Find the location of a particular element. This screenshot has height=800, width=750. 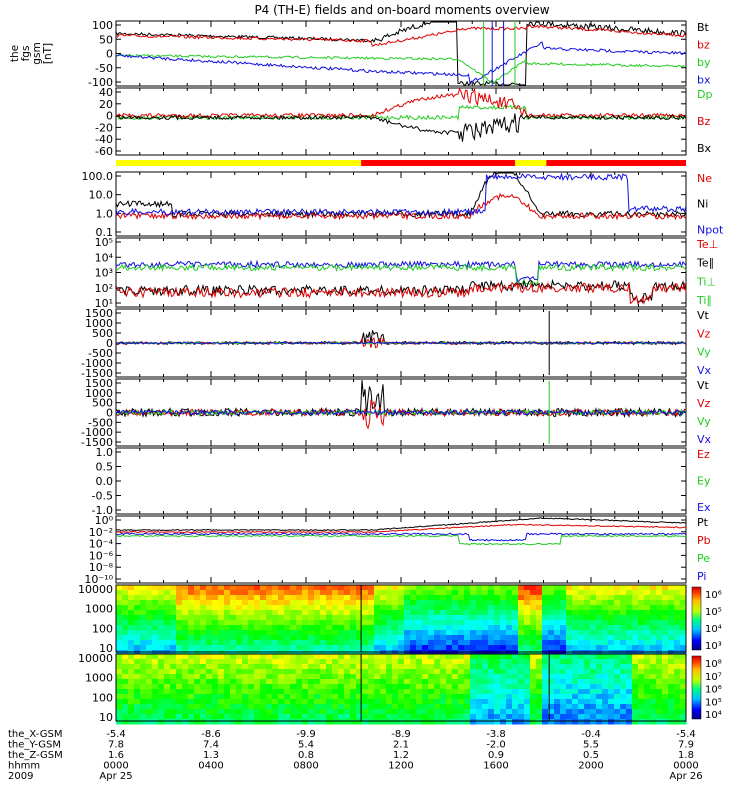

y-tick-label: 0 is located at coordinates (109, 343).